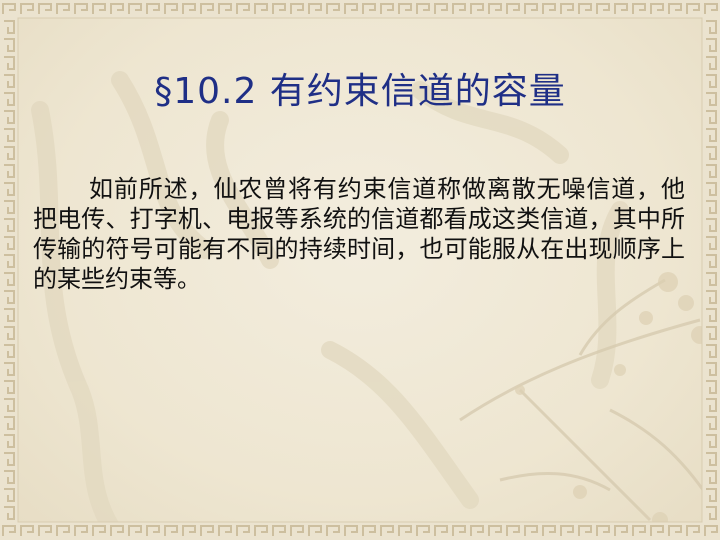  Describe the element at coordinates (360, 91) in the screenshot. I see `slide-title: §10.2 有约束信道的容量` at that location.